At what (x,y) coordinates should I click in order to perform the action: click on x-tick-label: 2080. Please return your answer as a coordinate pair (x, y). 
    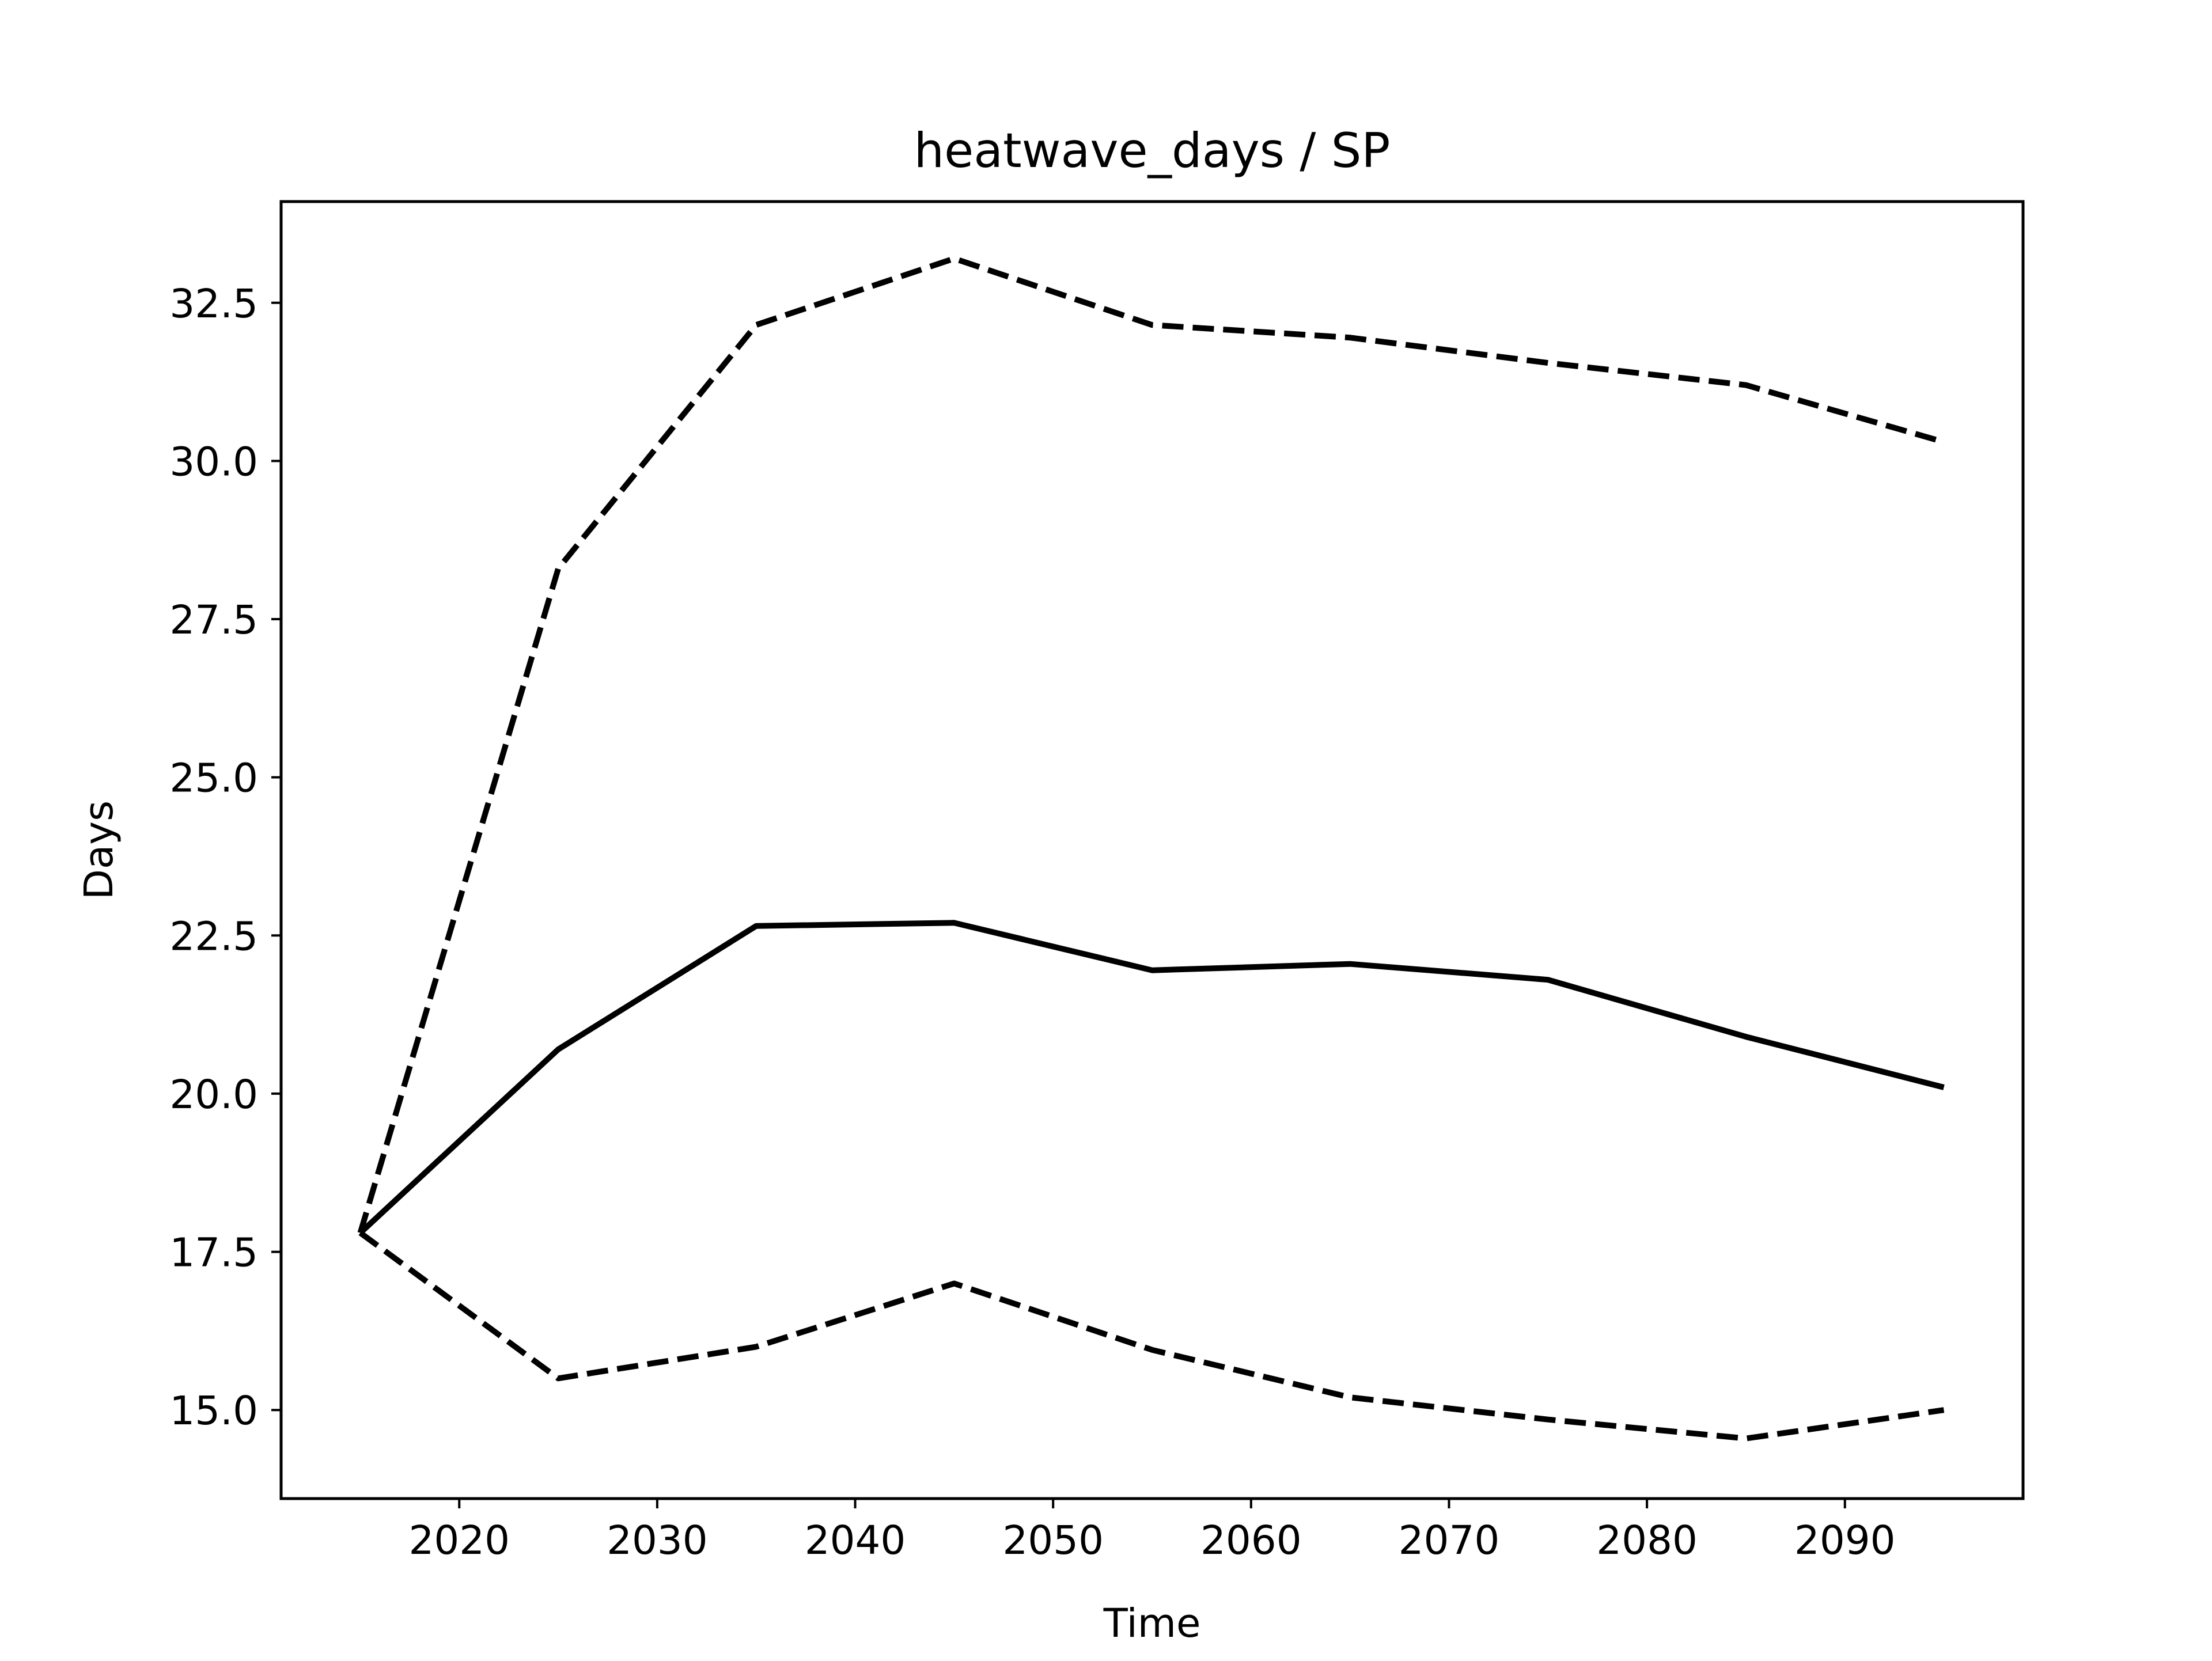
    Looking at the image, I should click on (1647, 1541).